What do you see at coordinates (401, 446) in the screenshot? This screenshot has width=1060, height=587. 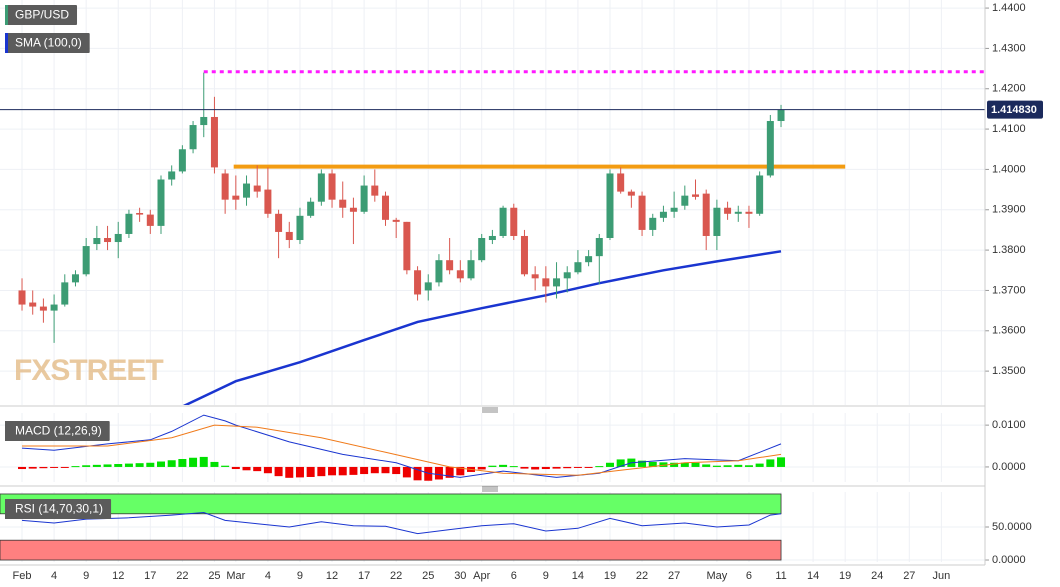 I see `line-series` at bounding box center [401, 446].